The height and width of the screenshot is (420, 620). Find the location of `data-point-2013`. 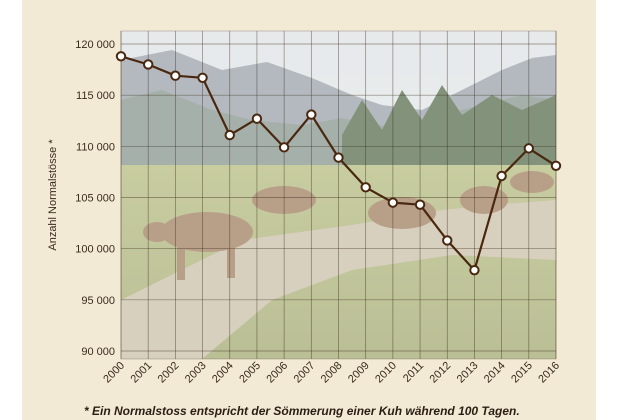

data-point-2013 is located at coordinates (474, 270).